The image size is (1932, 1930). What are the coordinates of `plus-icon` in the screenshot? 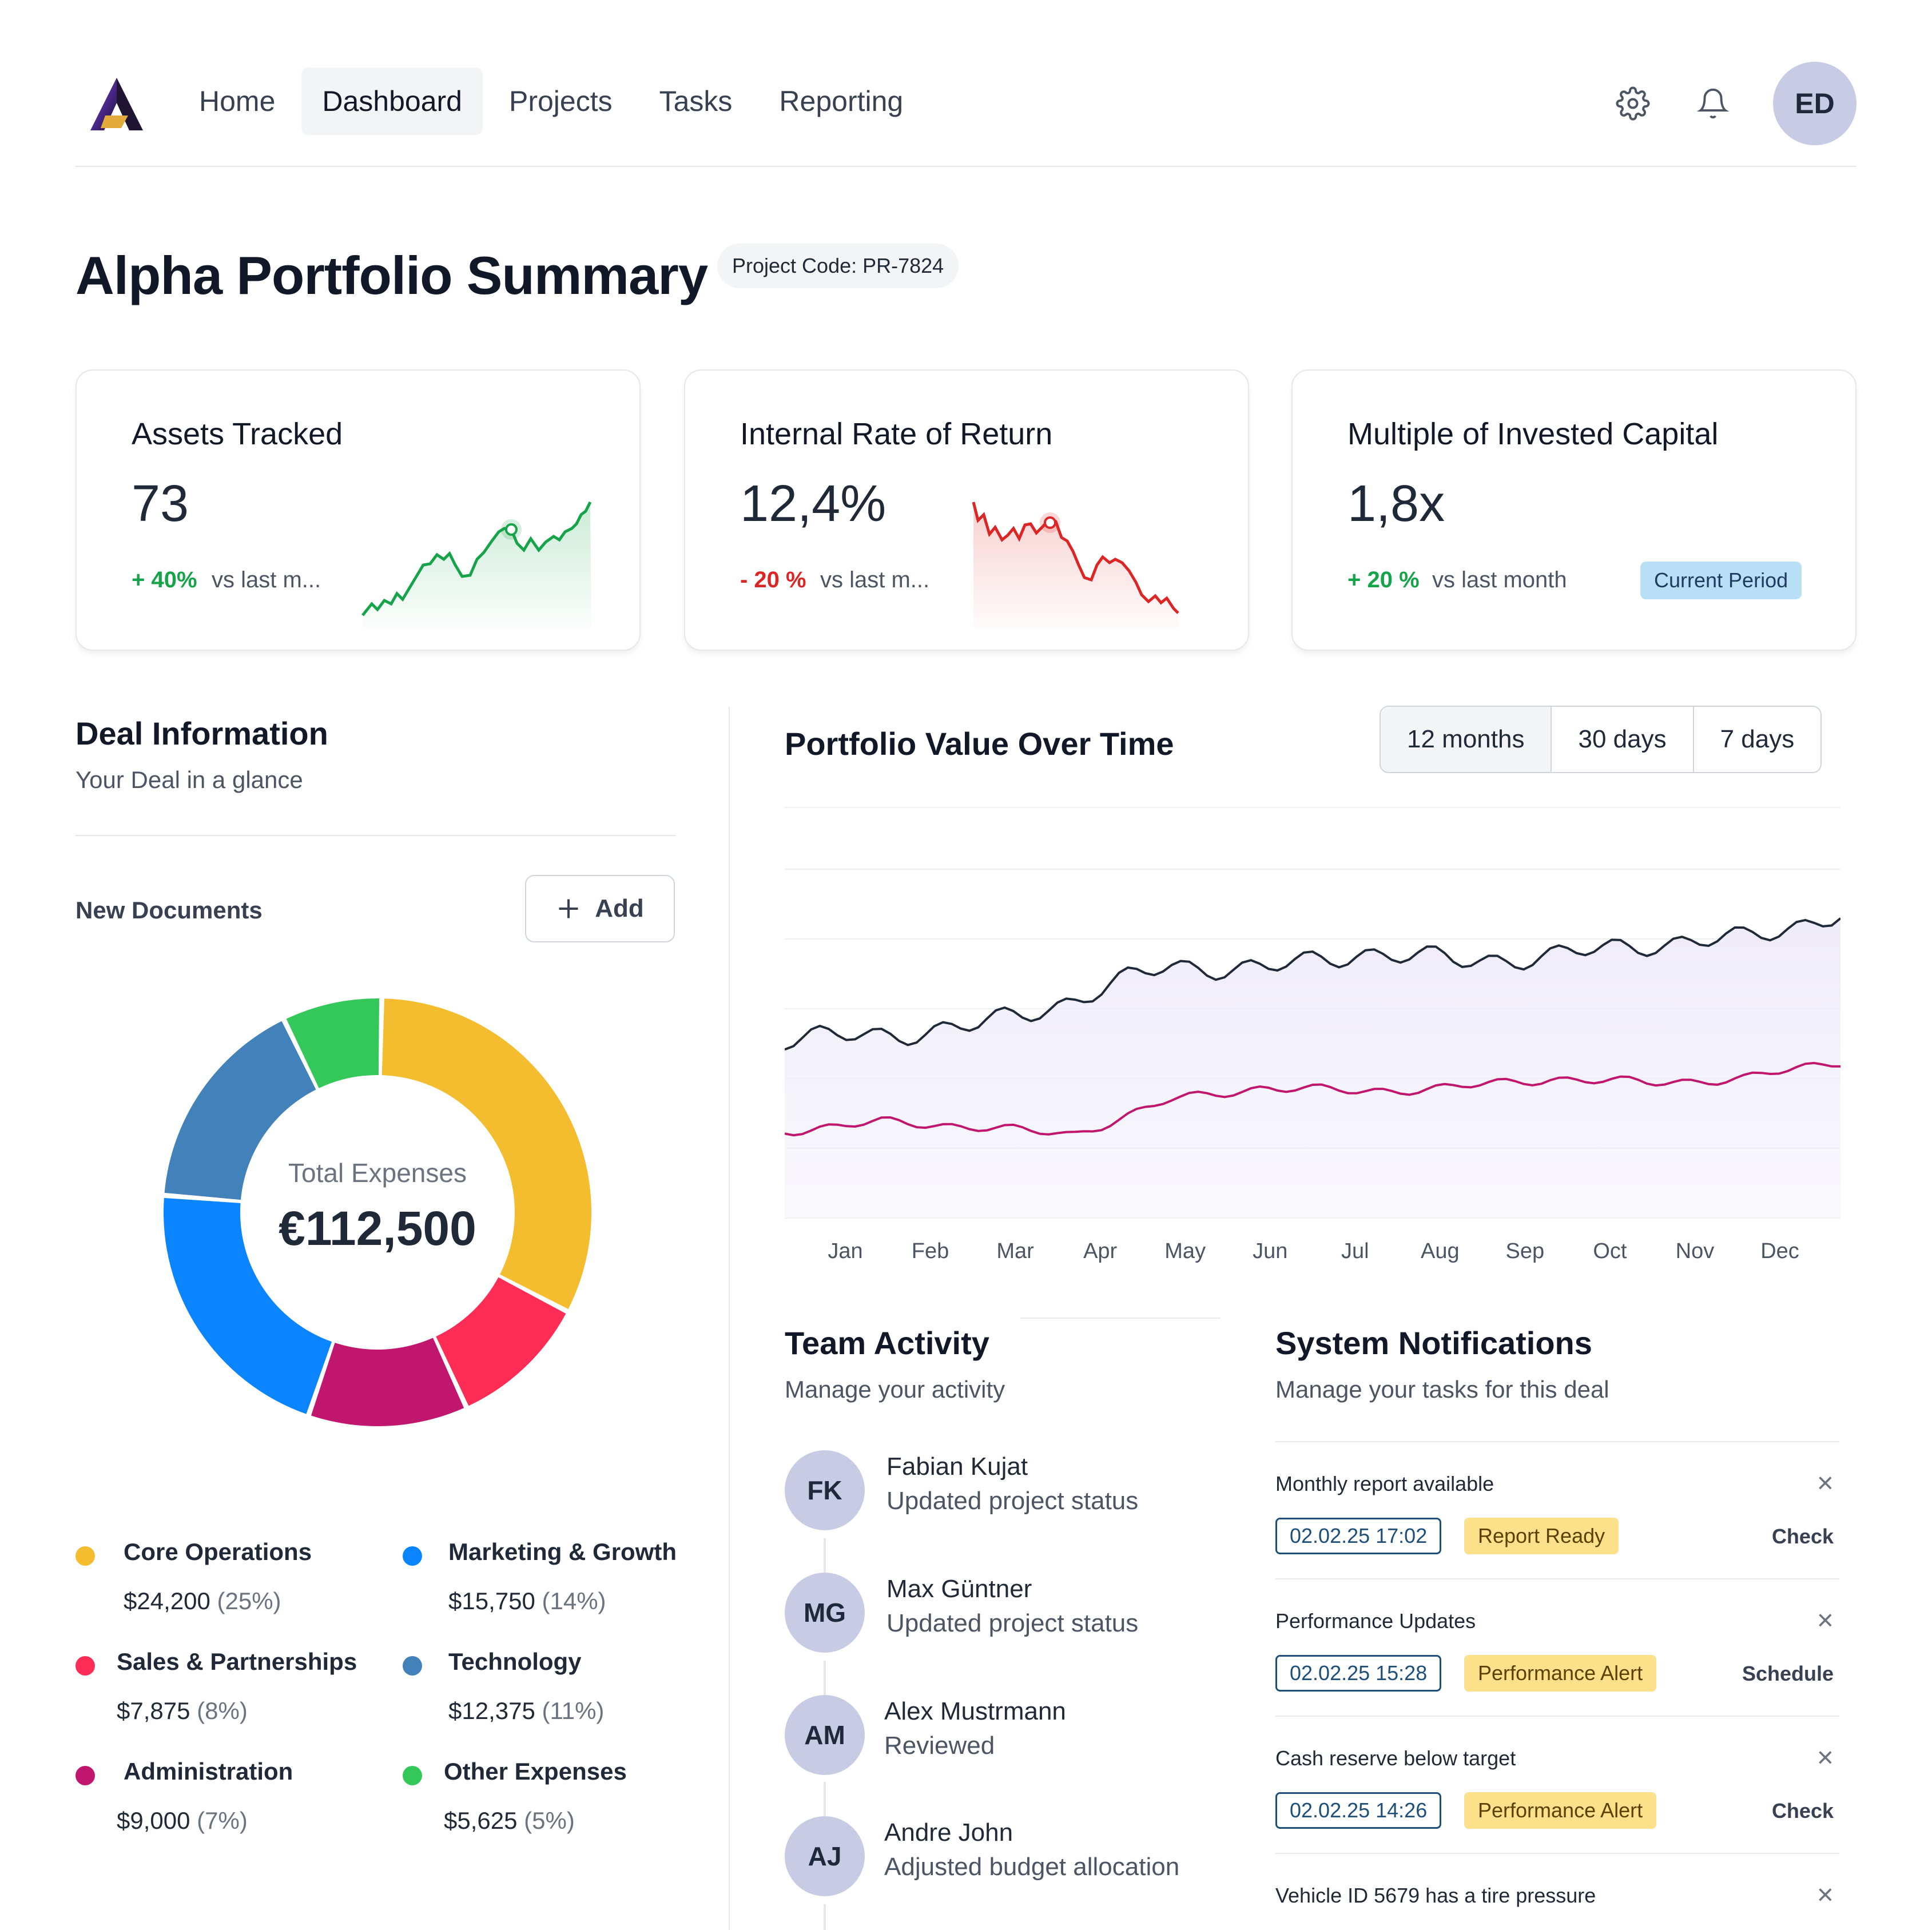 It's located at (568, 908).